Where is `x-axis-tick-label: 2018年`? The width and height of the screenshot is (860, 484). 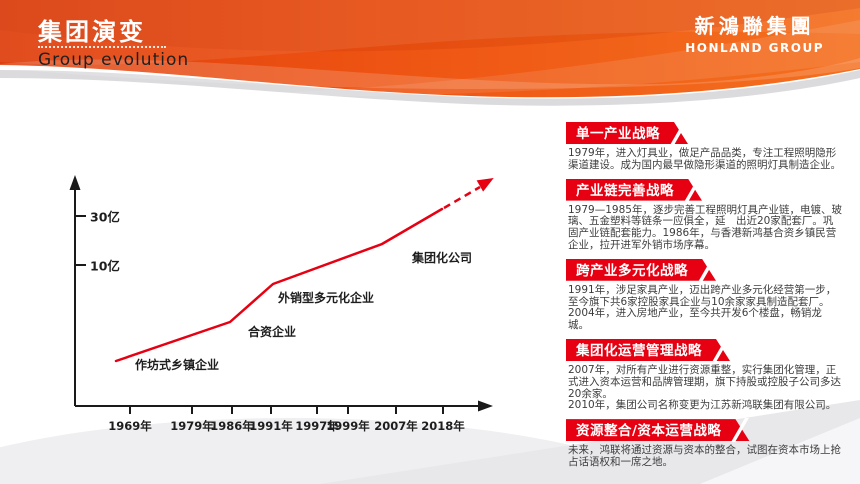 x-axis-tick-label: 2018年 is located at coordinates (443, 426).